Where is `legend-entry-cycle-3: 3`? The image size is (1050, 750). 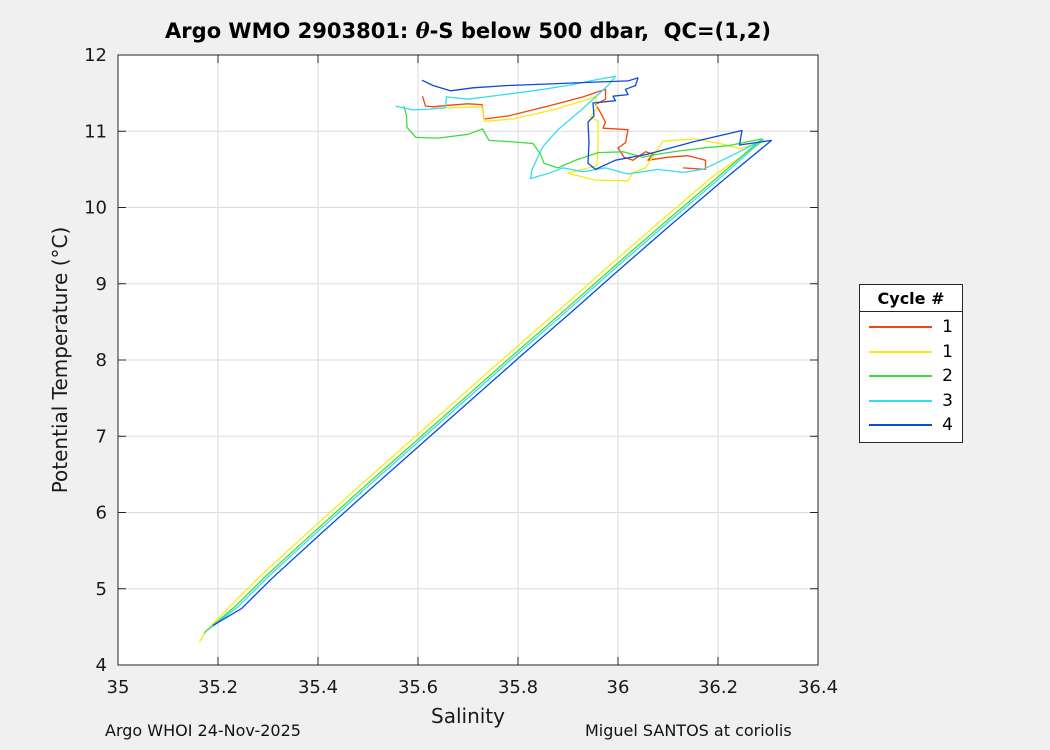 legend-entry-cycle-3: 3 is located at coordinates (911, 401).